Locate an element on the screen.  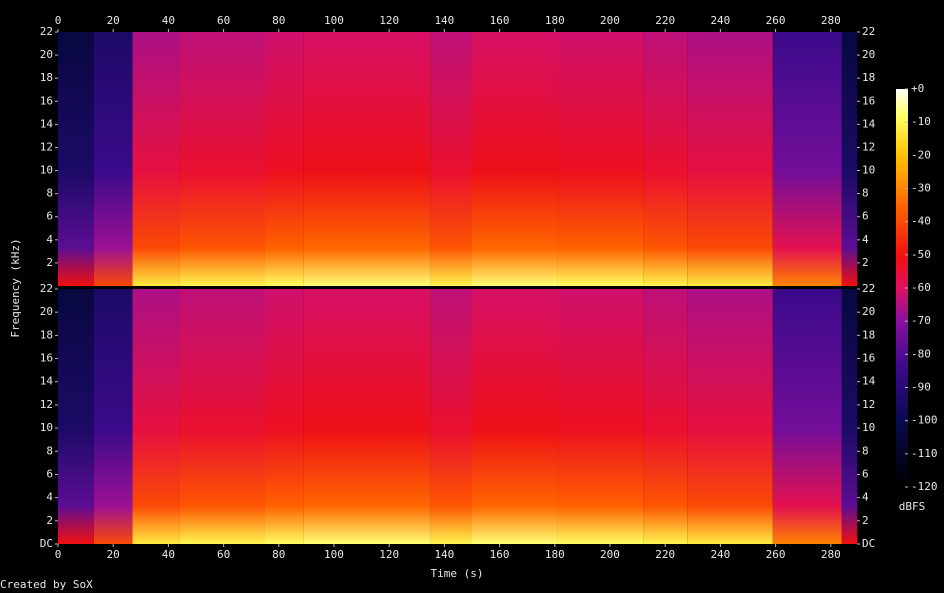
colorbar-tick-label: -90 is located at coordinates (921, 387).